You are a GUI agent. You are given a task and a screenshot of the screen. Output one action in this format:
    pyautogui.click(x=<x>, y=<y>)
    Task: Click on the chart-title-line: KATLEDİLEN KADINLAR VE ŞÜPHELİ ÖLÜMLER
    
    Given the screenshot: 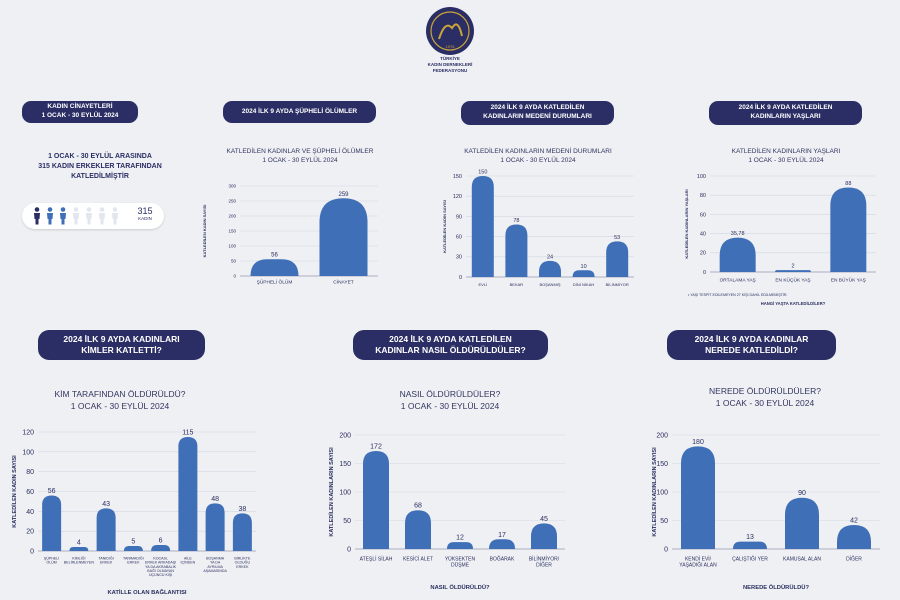 What is the action you would take?
    pyautogui.click(x=300, y=151)
    